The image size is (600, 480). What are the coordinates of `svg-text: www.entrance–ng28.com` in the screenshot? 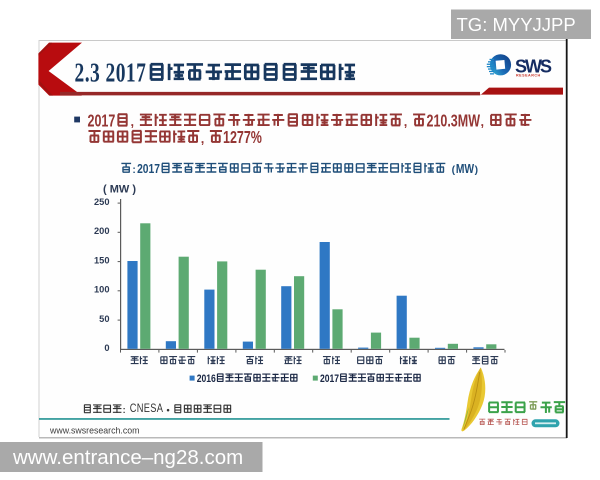 It's located at (127, 457).